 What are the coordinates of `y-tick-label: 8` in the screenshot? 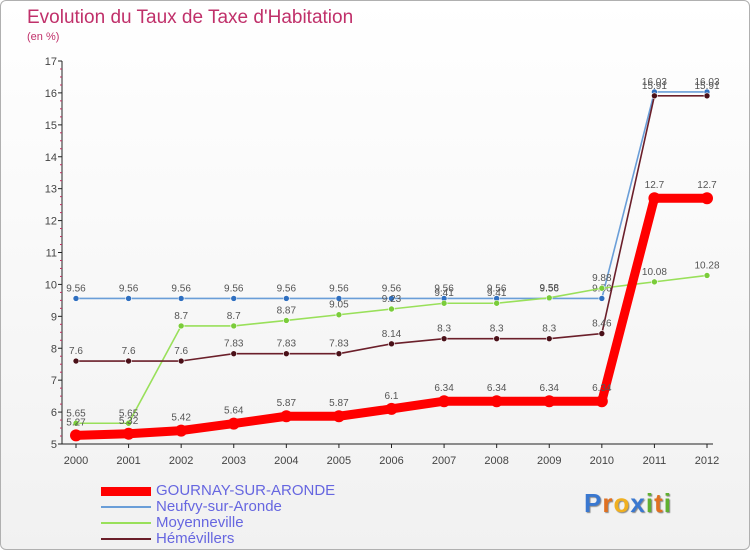 It's located at (54, 349).